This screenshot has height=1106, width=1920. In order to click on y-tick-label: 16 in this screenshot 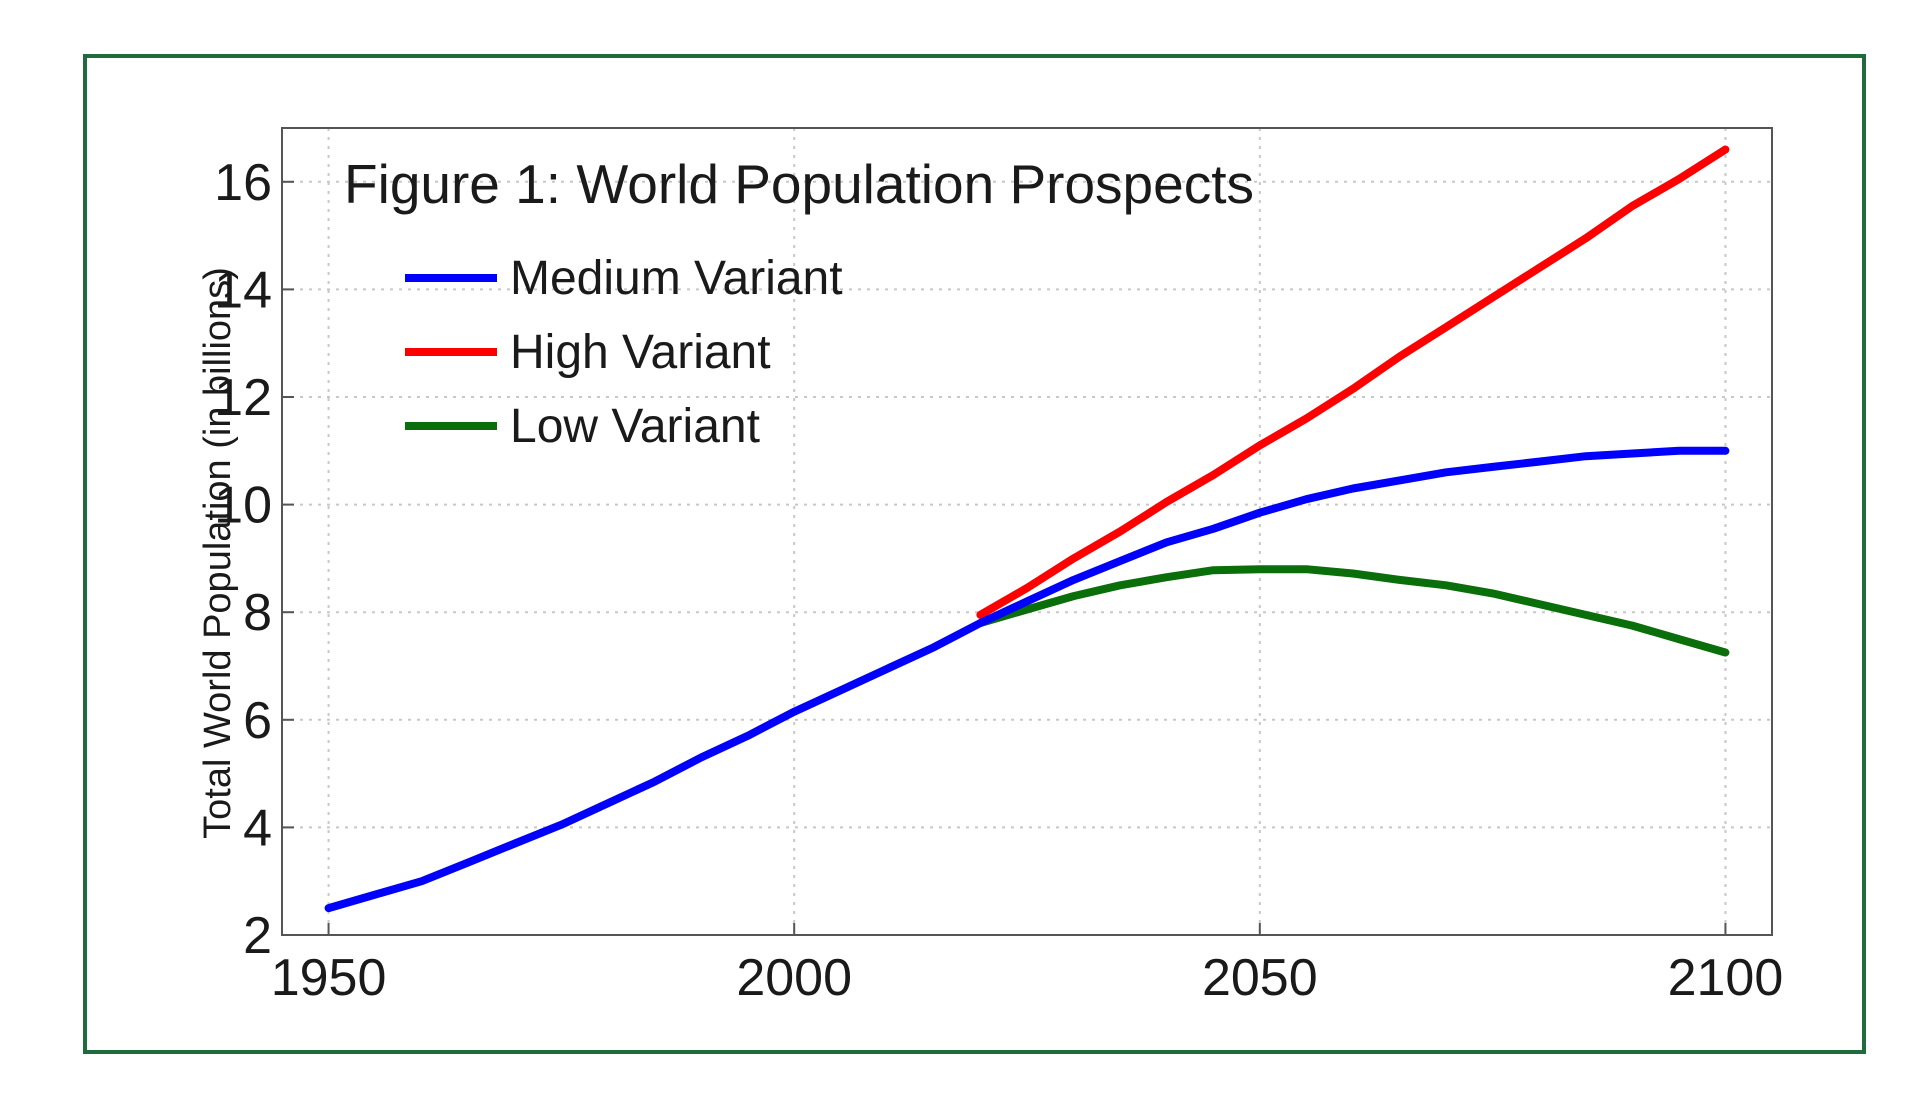, I will do `click(243, 183)`.